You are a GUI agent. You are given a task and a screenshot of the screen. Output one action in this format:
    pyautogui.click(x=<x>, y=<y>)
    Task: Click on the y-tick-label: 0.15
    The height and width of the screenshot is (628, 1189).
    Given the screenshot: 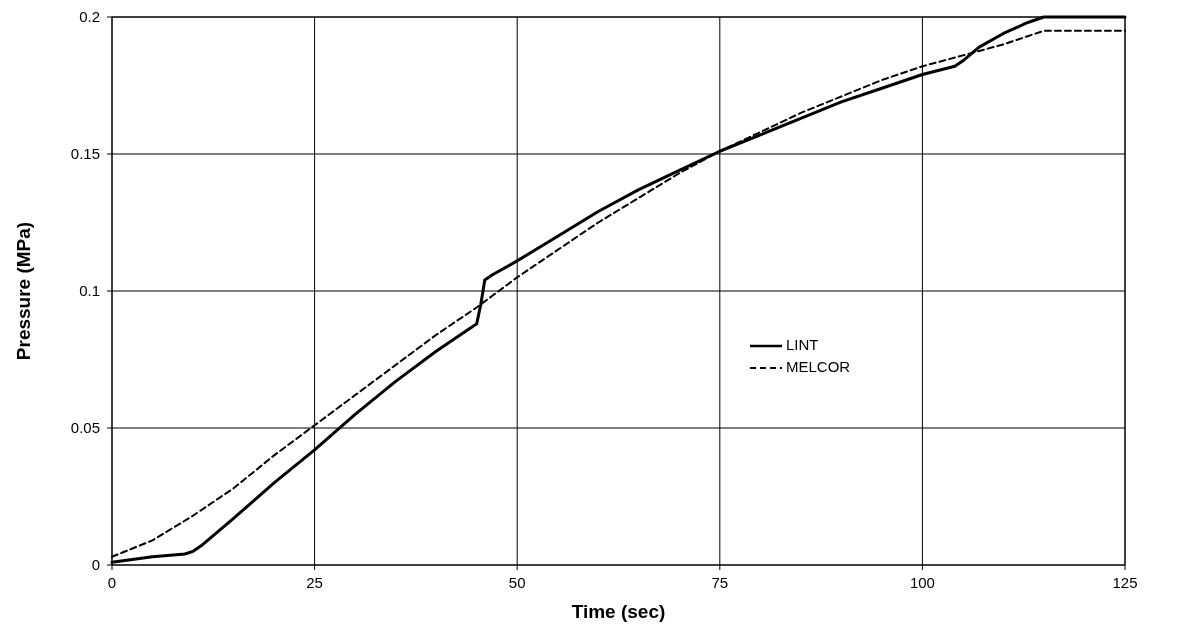 What is the action you would take?
    pyautogui.click(x=85, y=153)
    